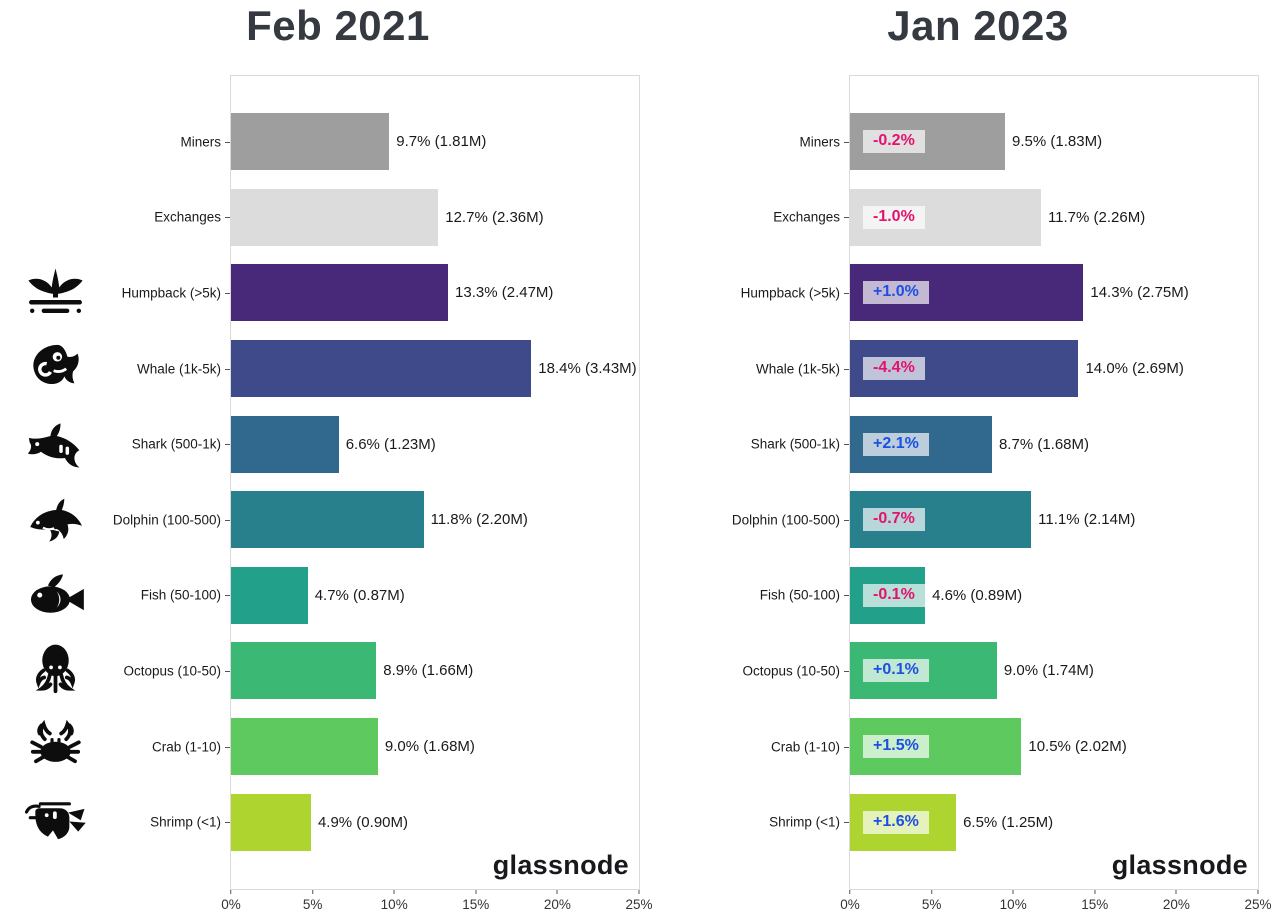 Image resolution: width=1280 pixels, height=920 pixels. I want to click on x-tick-label: 15%, so click(476, 904).